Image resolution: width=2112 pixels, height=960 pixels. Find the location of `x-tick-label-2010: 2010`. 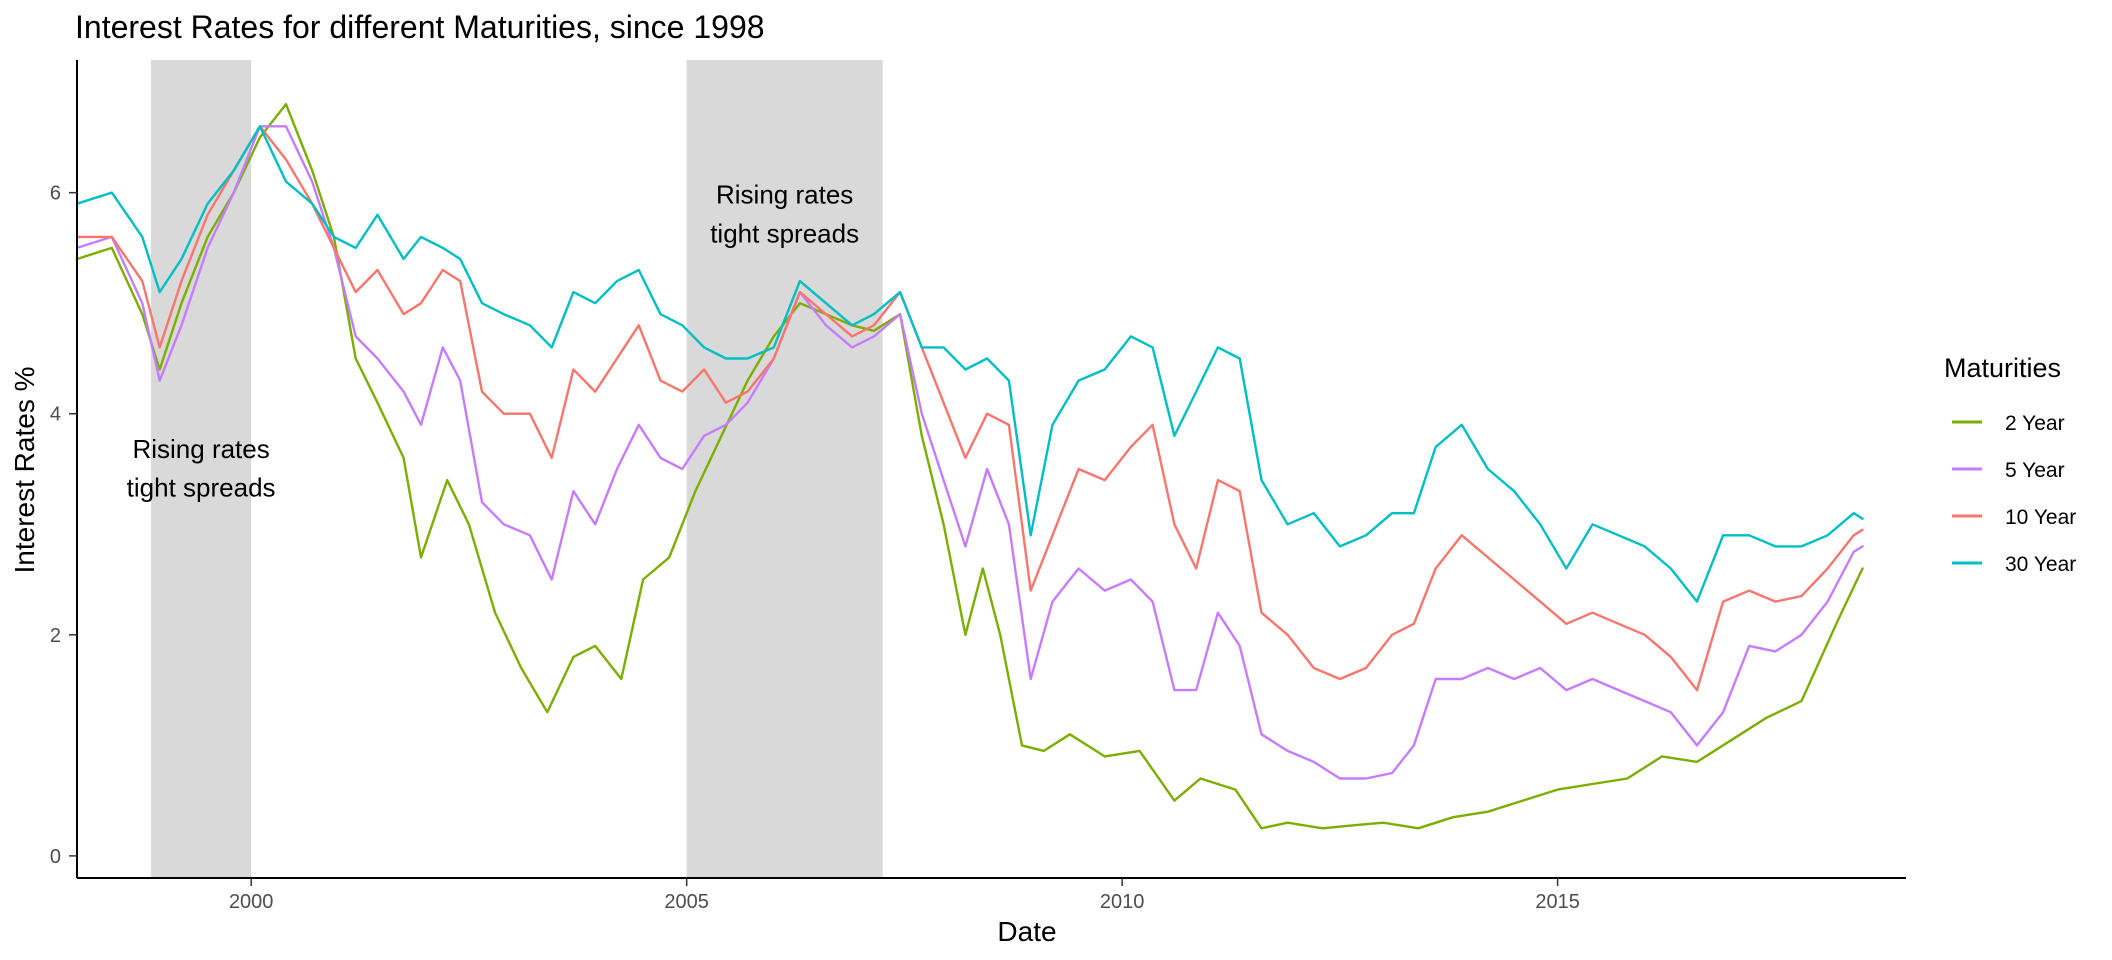

x-tick-label-2010: 2010 is located at coordinates (1122, 902).